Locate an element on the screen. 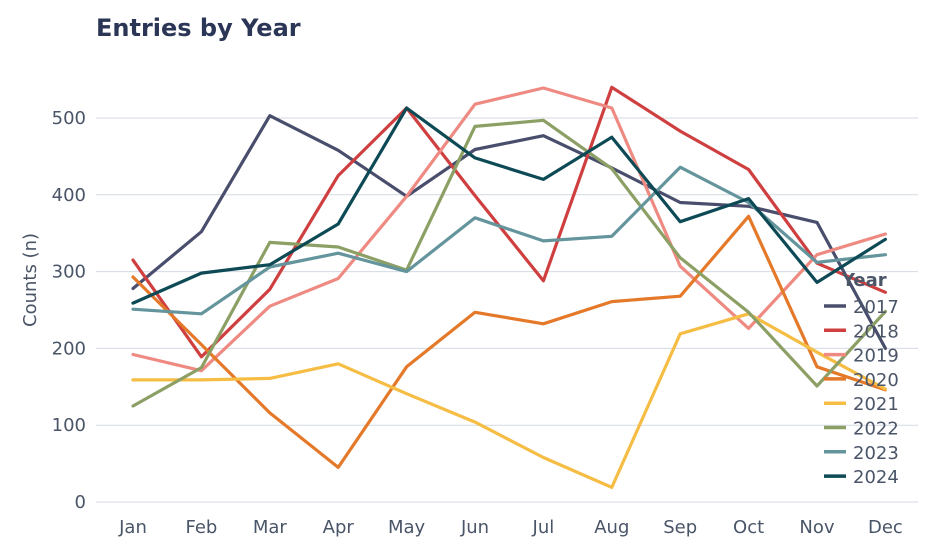  y-axis-label: Counts (n) is located at coordinates (30, 280).